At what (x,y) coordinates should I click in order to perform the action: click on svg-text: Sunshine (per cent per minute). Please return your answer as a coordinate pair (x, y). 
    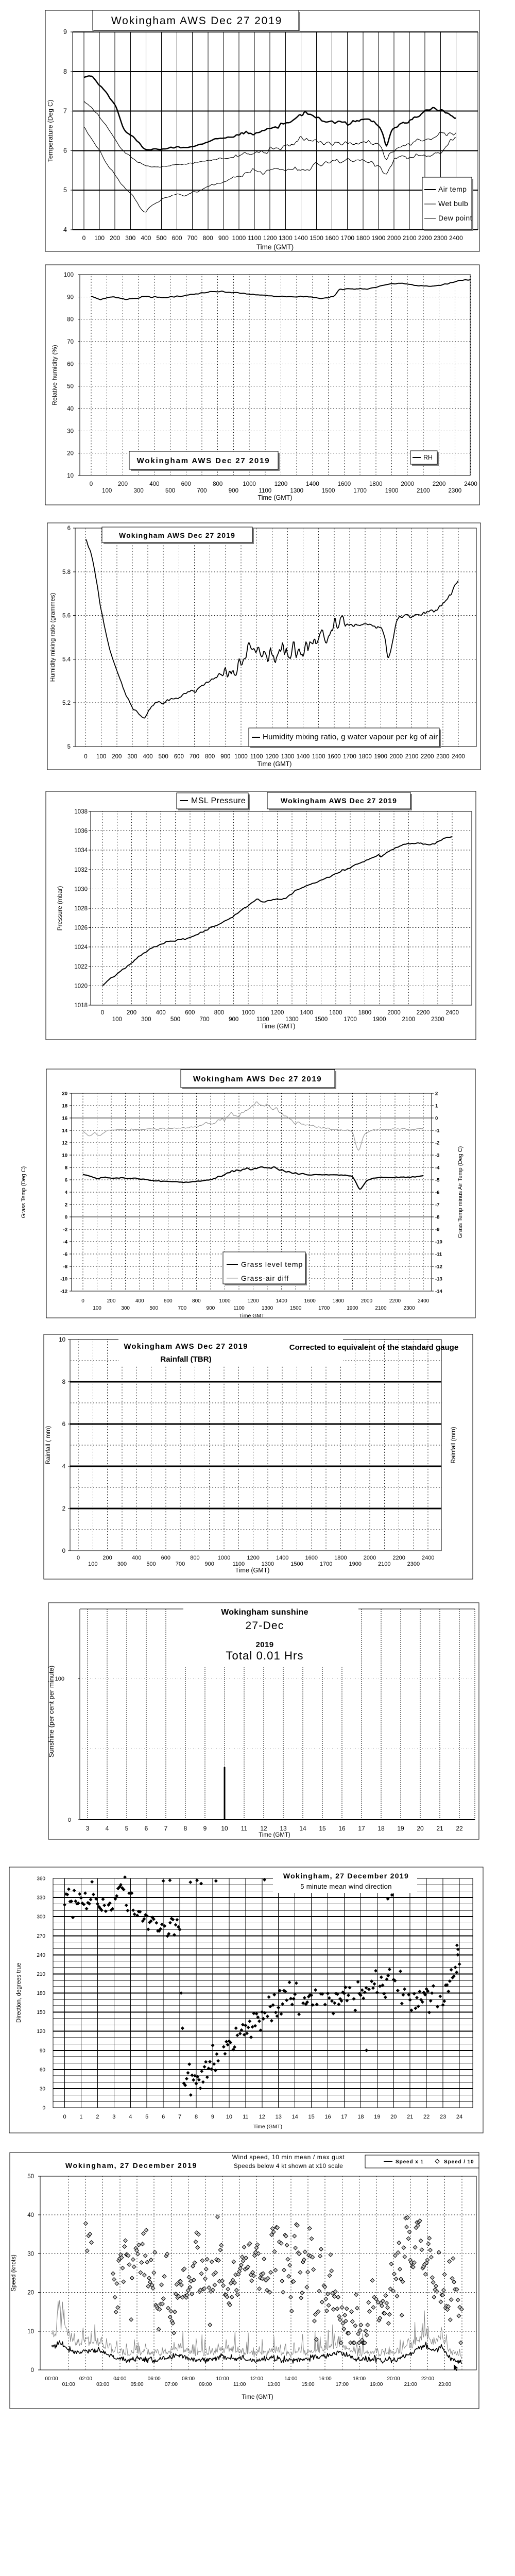
    Looking at the image, I should click on (51, 1711).